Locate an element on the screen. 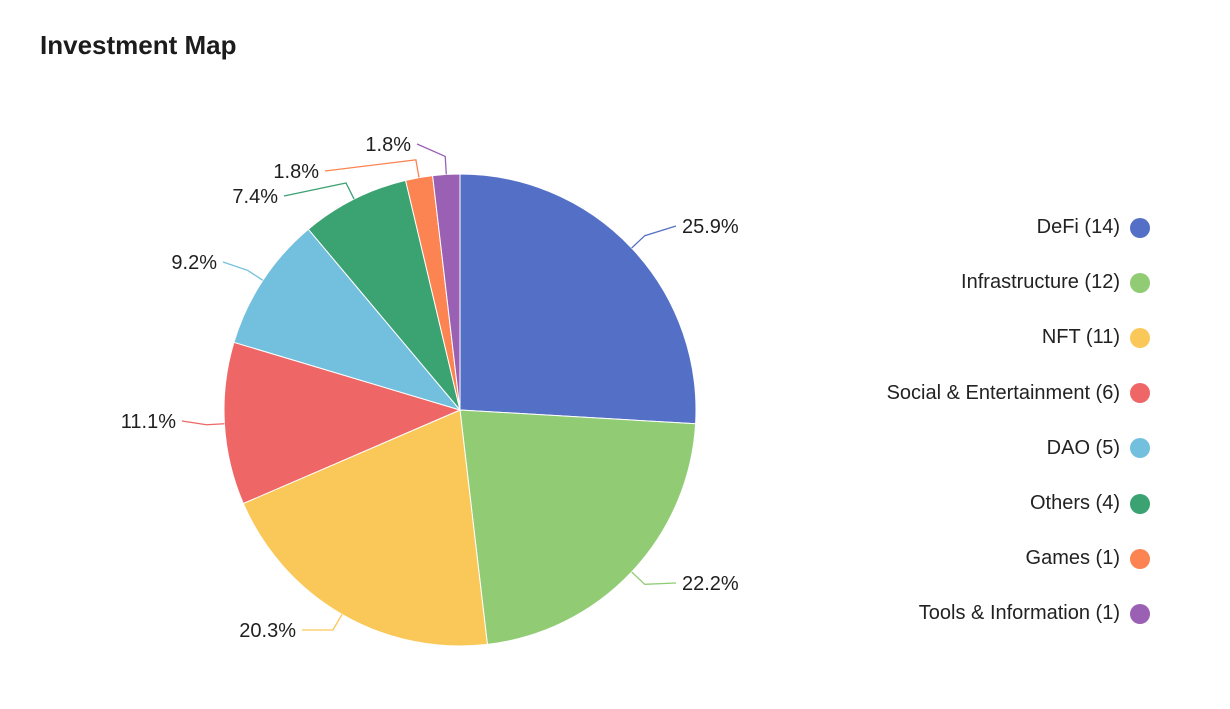 Image resolution: width=1230 pixels, height=709 pixels. pie-slice-dao is located at coordinates (347, 319).